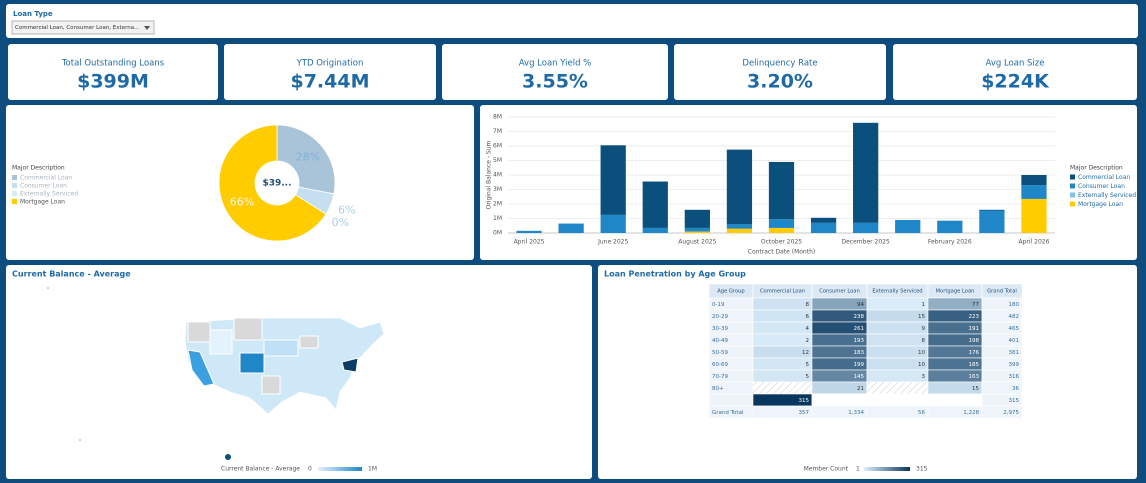  What do you see at coordinates (781, 242) in the screenshot?
I see `x-tick-label: October 2025` at bounding box center [781, 242].